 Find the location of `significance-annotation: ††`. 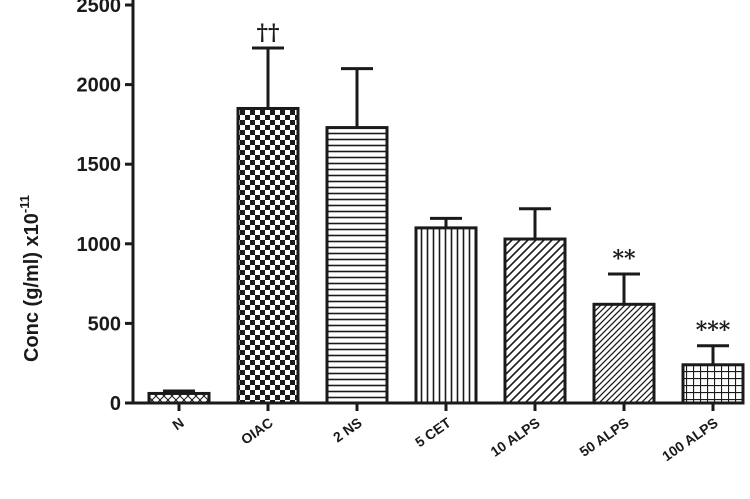

significance-annotation: †† is located at coordinates (267, 33).